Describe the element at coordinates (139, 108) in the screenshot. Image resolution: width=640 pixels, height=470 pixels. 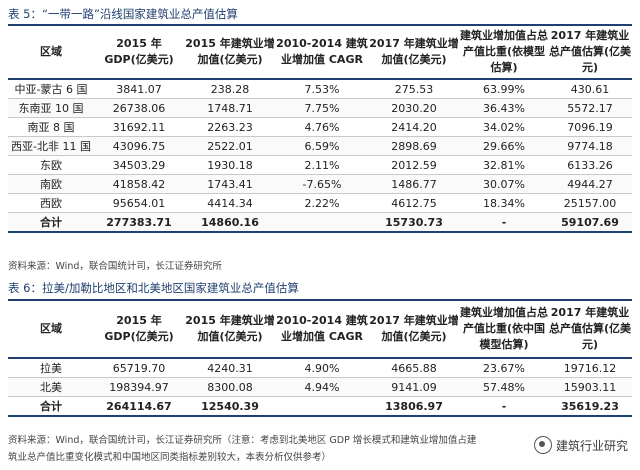
I see `cell: 26738.06` at that location.